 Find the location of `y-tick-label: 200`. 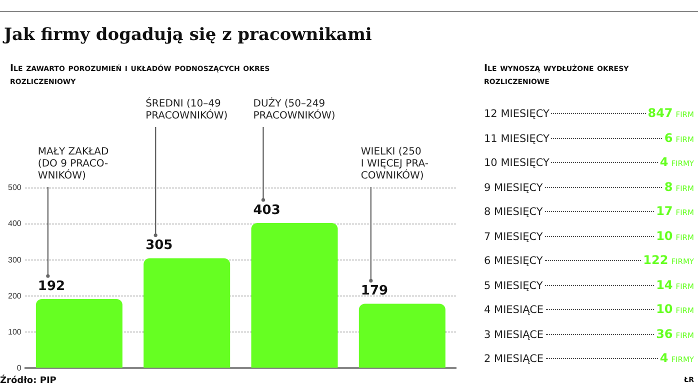

y-tick-label: 200 is located at coordinates (15, 295).